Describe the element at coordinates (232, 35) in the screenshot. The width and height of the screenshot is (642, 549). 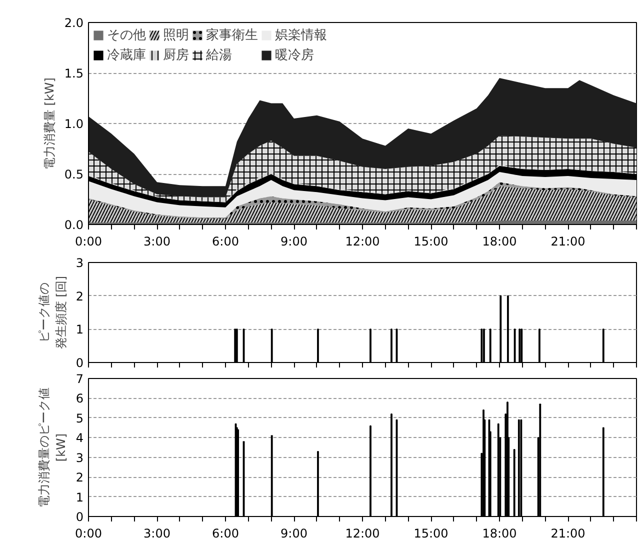
I see `legend-label: 家事衛生` at that location.